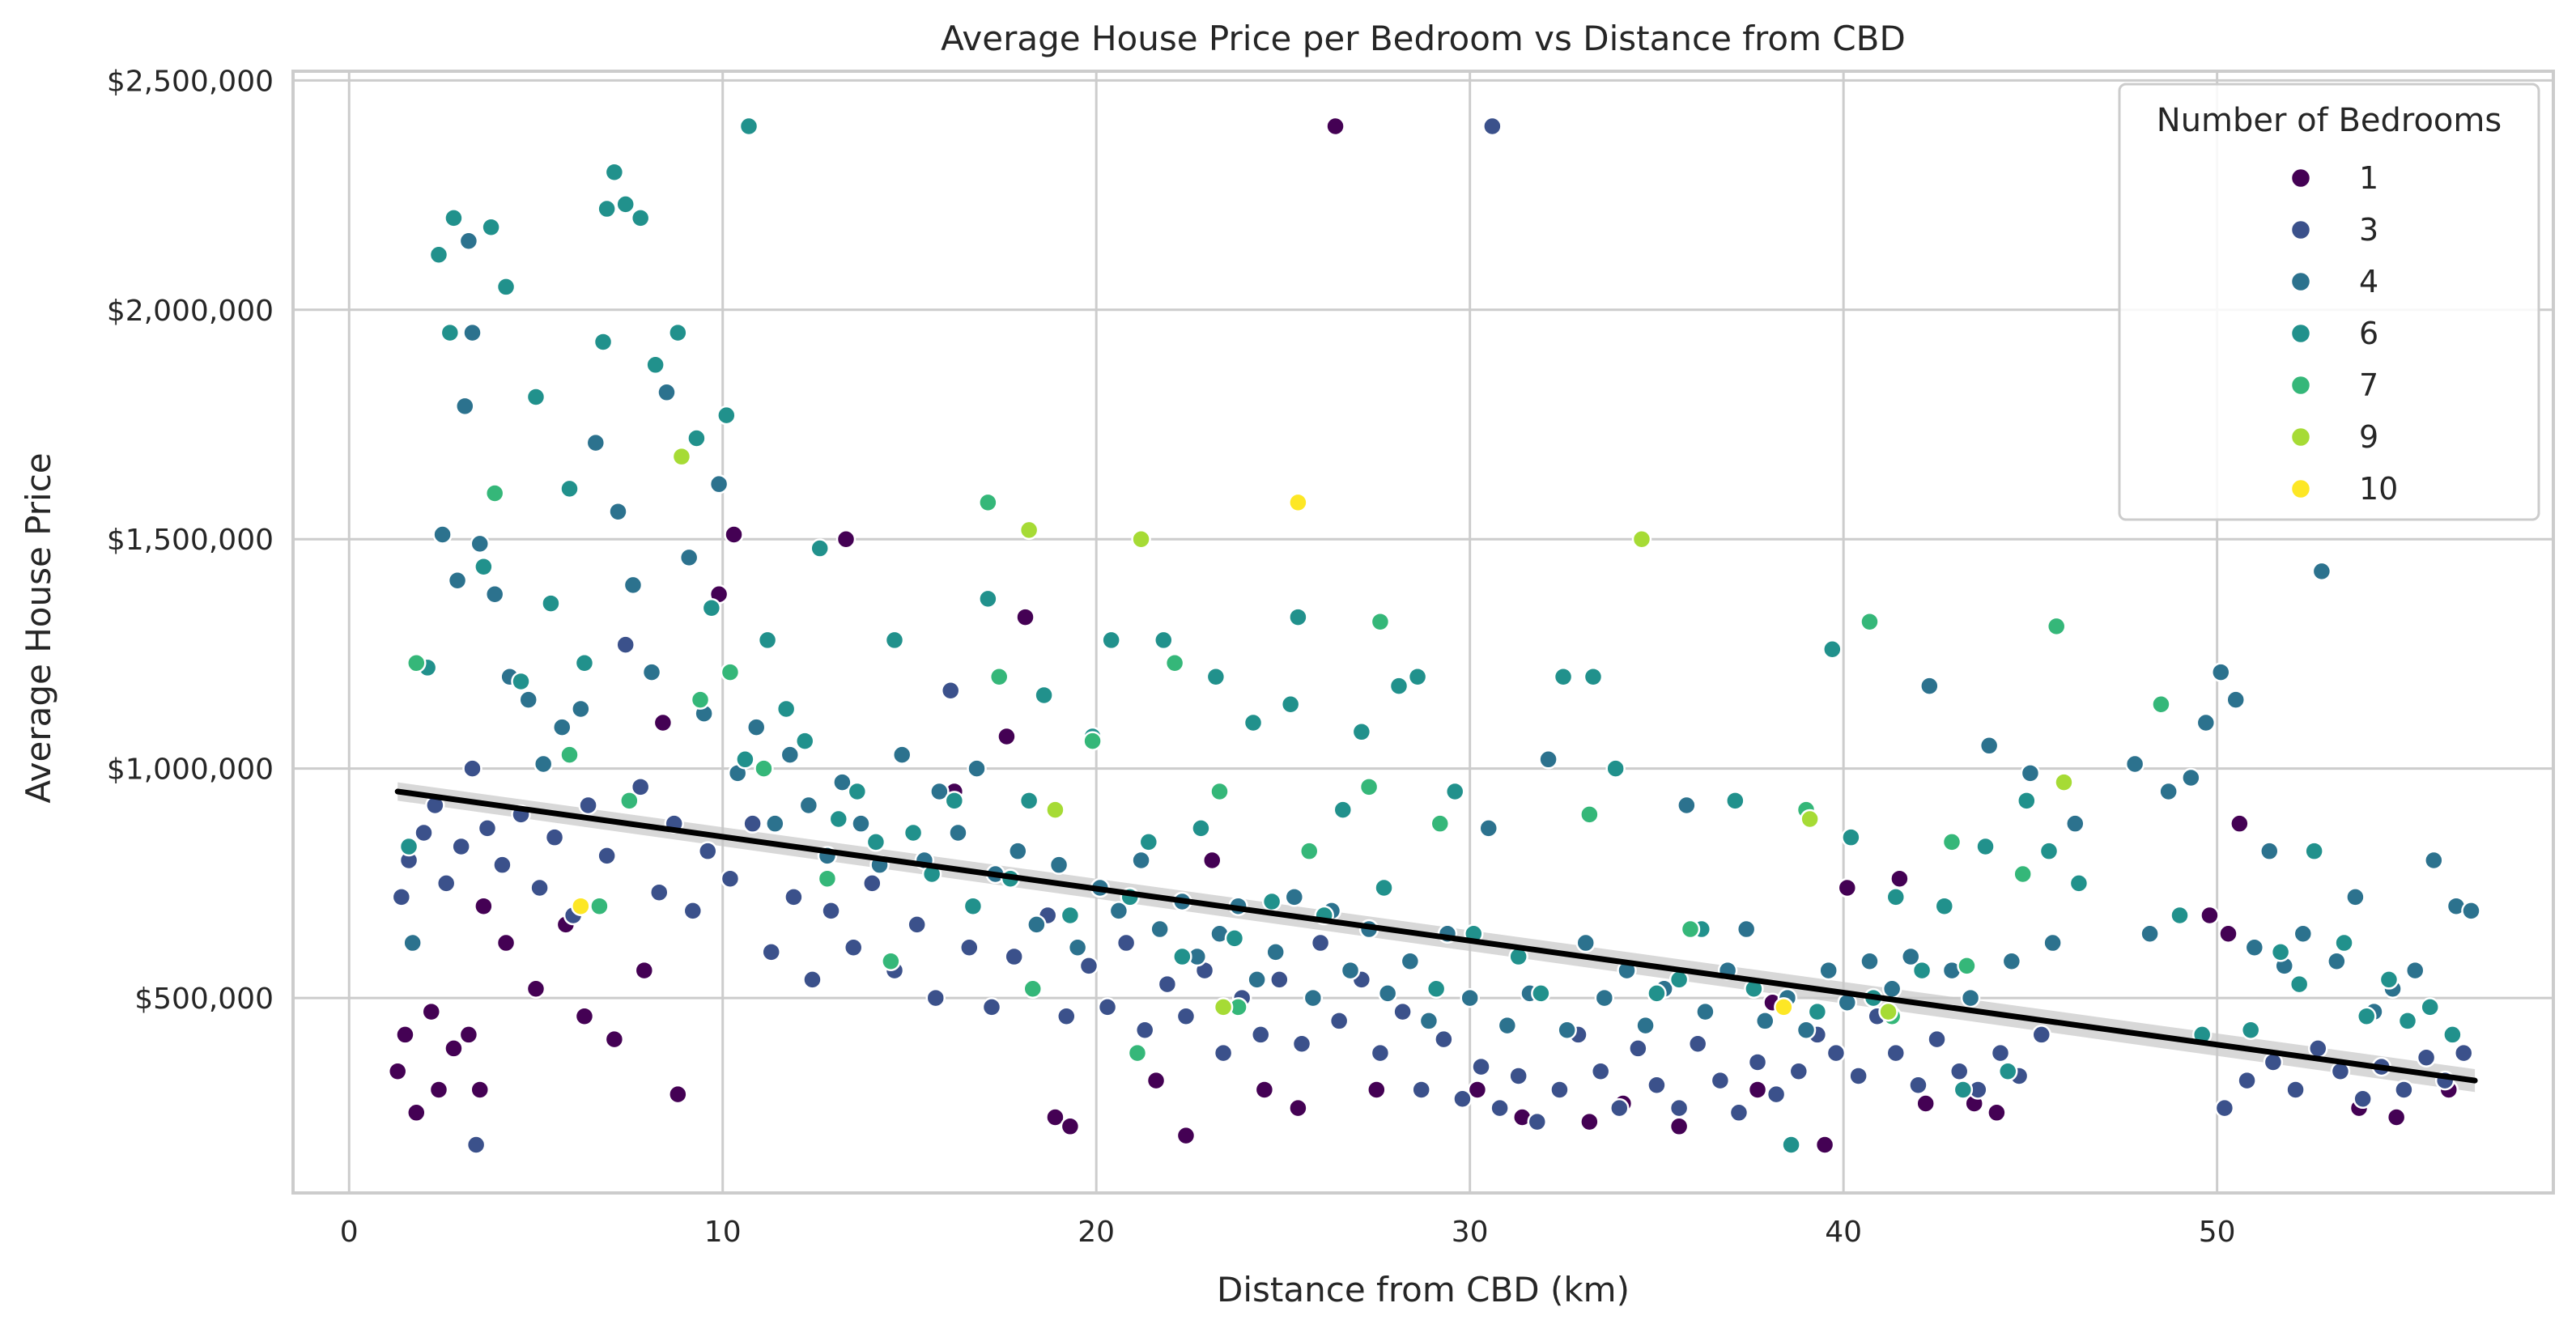  I want to click on y-tick-label: $2,000,000, so click(191, 311).